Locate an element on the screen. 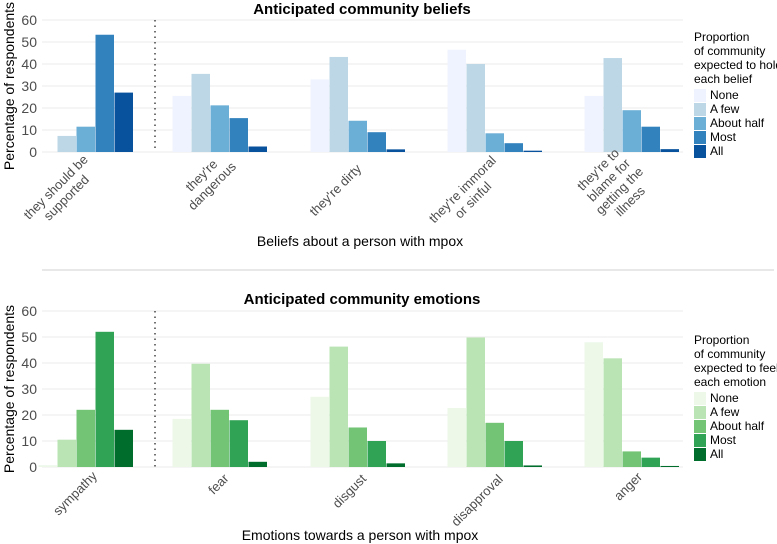 Image resolution: width=777 pixels, height=544 pixels. legend-label: About half is located at coordinates (737, 426).